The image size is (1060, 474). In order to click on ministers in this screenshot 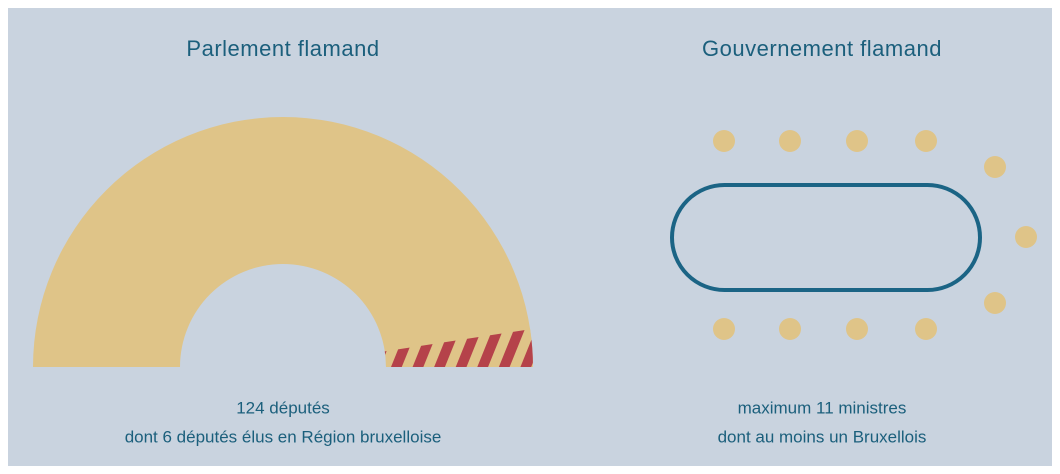, I will do `click(875, 235)`.